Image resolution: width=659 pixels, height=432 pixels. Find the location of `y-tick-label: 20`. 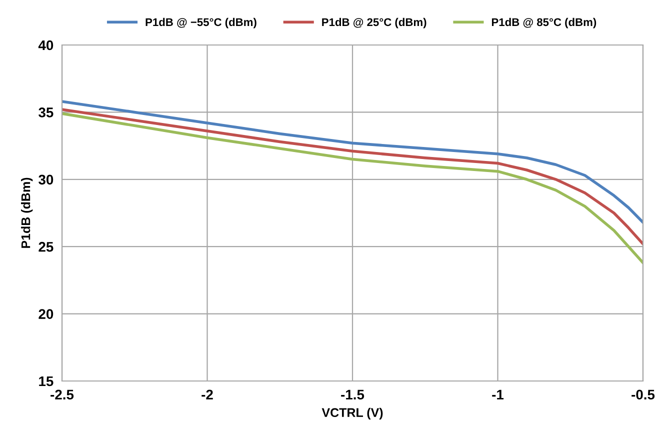

y-tick-label: 20 is located at coordinates (46, 314).